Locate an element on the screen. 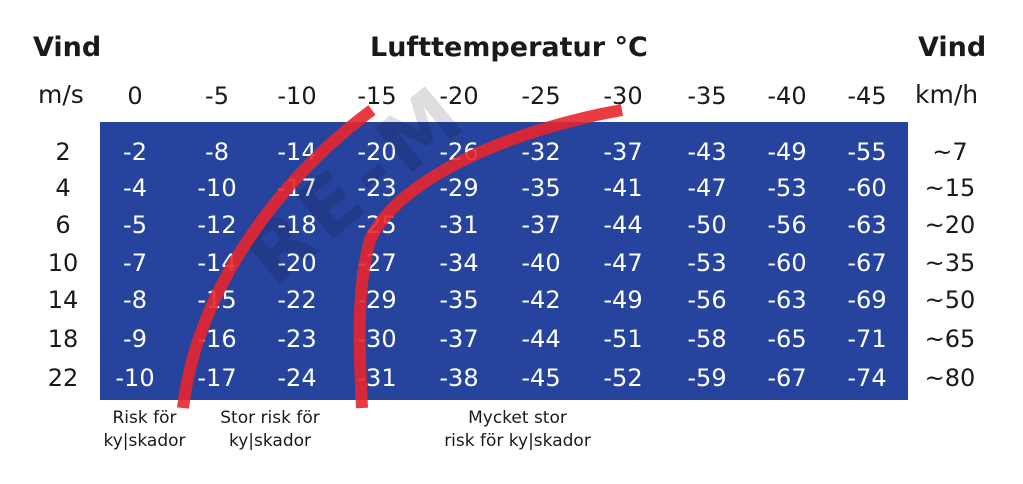 This screenshot has height=484, width=1023. right-wind-title: Vind is located at coordinates (952, 47).